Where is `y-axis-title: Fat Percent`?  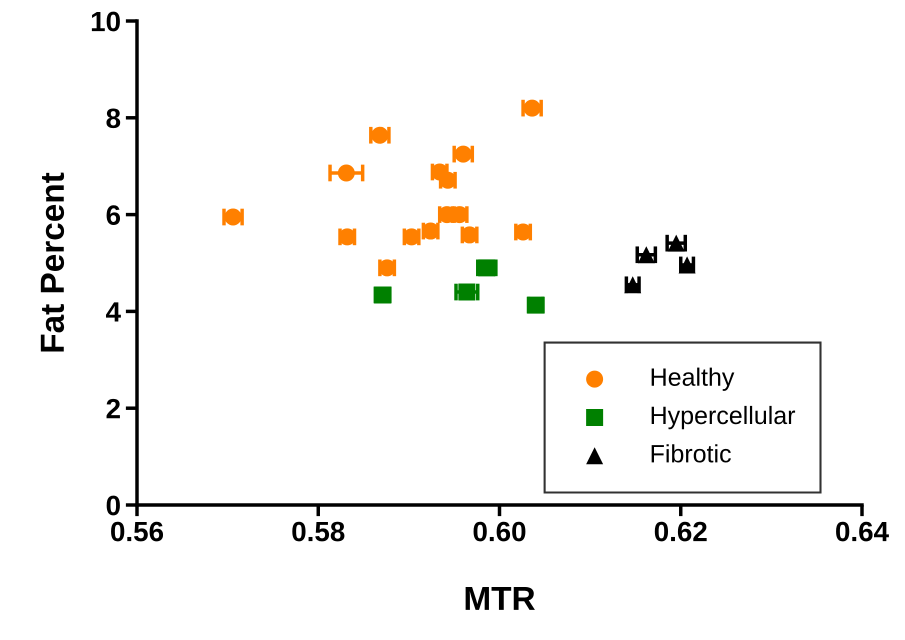
y-axis-title: Fat Percent is located at coordinates (52, 262).